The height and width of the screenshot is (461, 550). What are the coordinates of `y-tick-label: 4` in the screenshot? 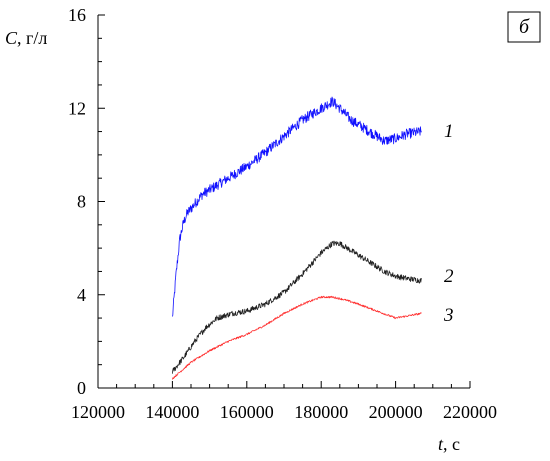 It's located at (81, 295).